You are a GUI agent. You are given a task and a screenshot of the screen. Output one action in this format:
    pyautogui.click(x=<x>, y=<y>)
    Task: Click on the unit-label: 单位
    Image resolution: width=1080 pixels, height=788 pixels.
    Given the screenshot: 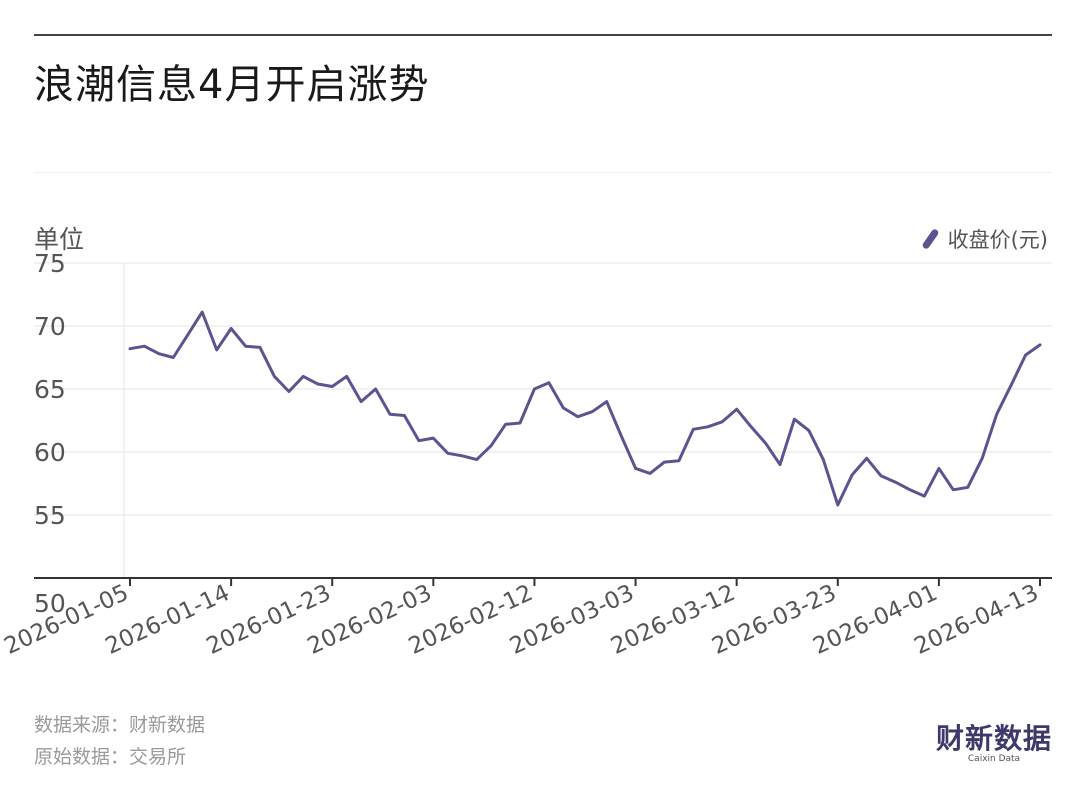 What is the action you would take?
    pyautogui.click(x=59, y=239)
    